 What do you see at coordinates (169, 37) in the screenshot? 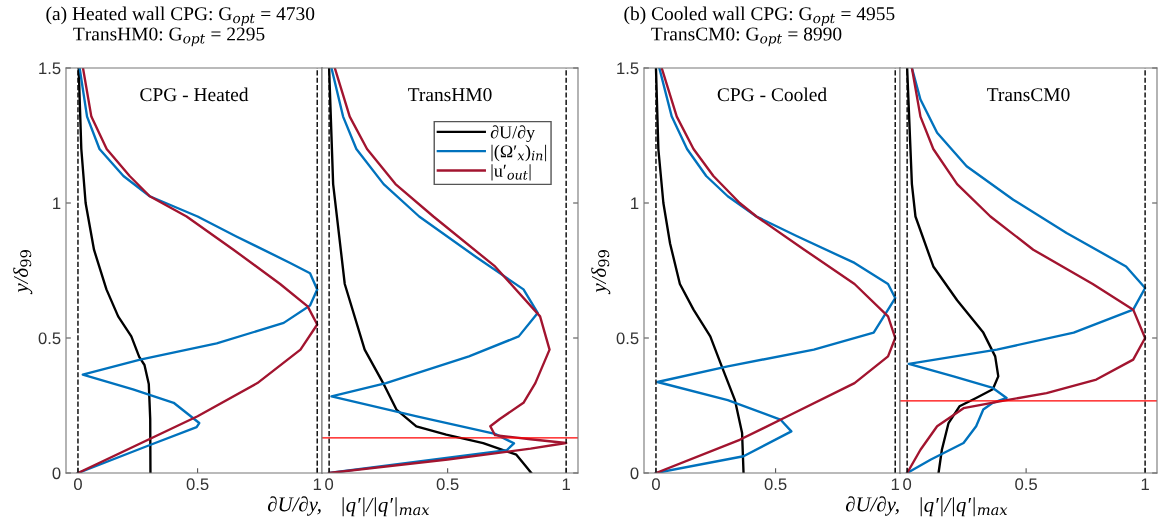
I see `text: TransHM0: G$_{opt}$ = 2295` at bounding box center [169, 37].